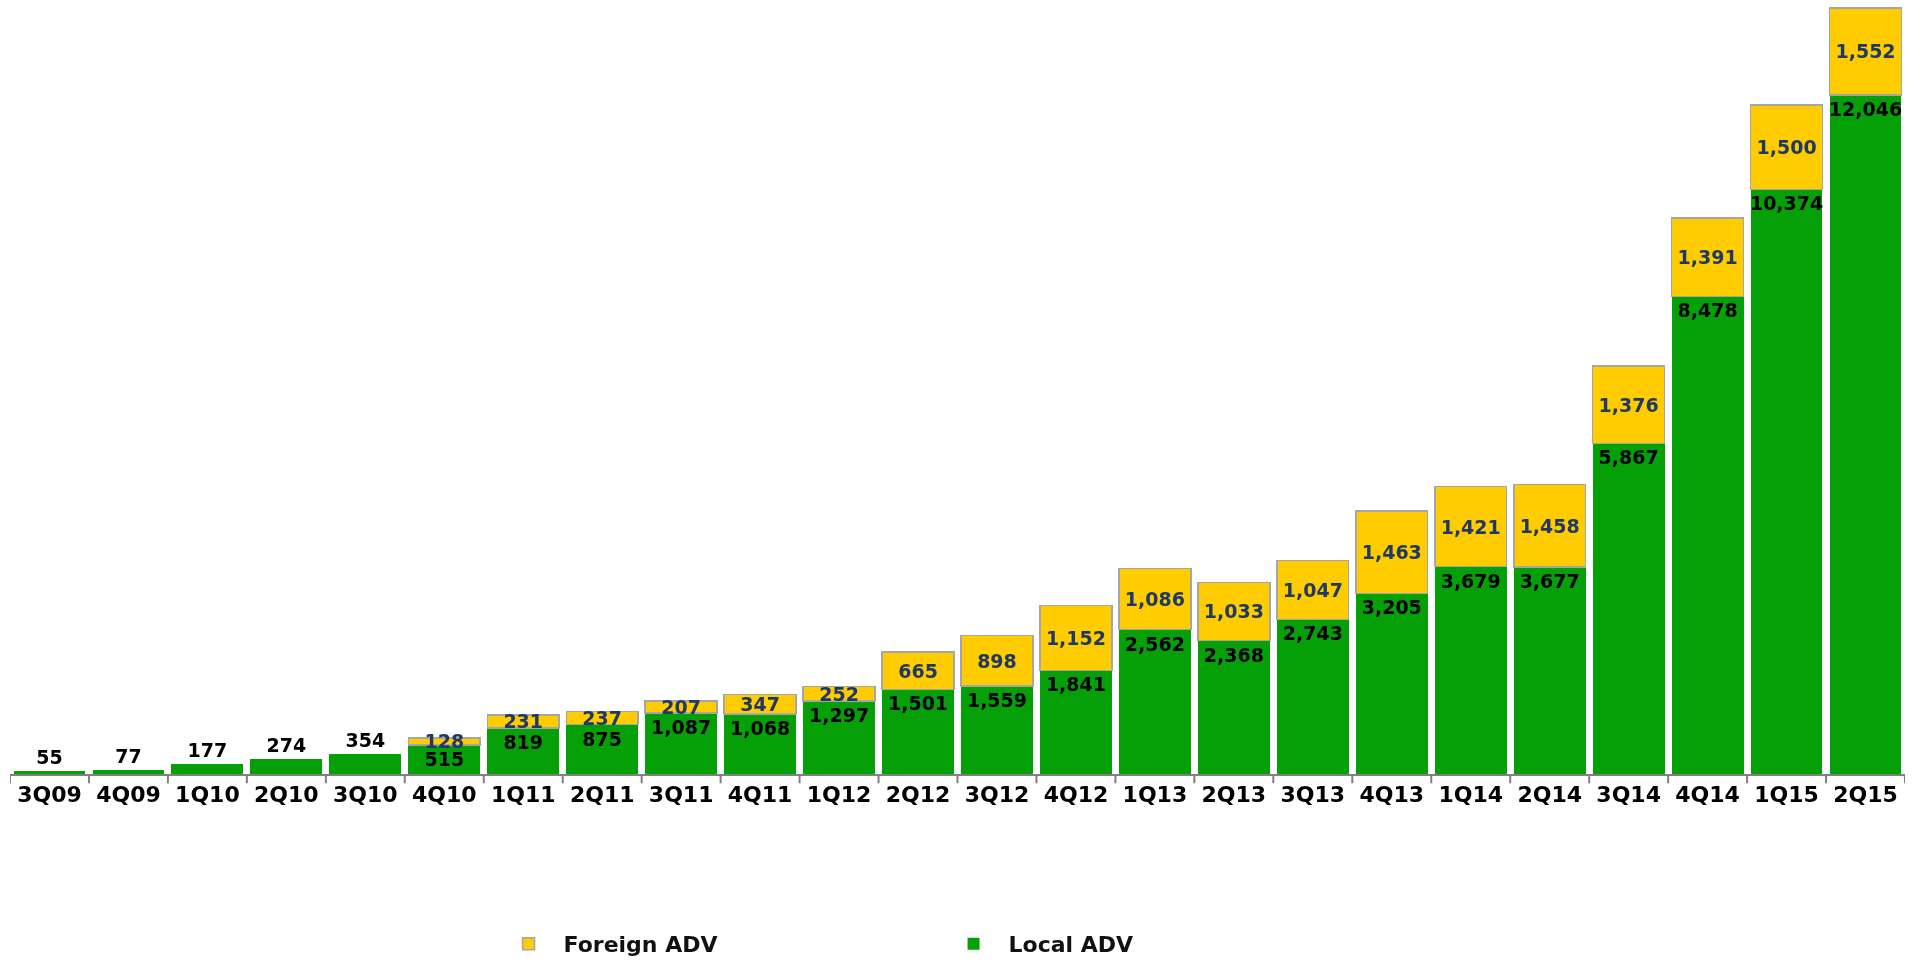 The height and width of the screenshot is (967, 1921). What do you see at coordinates (640, 945) in the screenshot?
I see `legend-label: Foreign ADV` at bounding box center [640, 945].